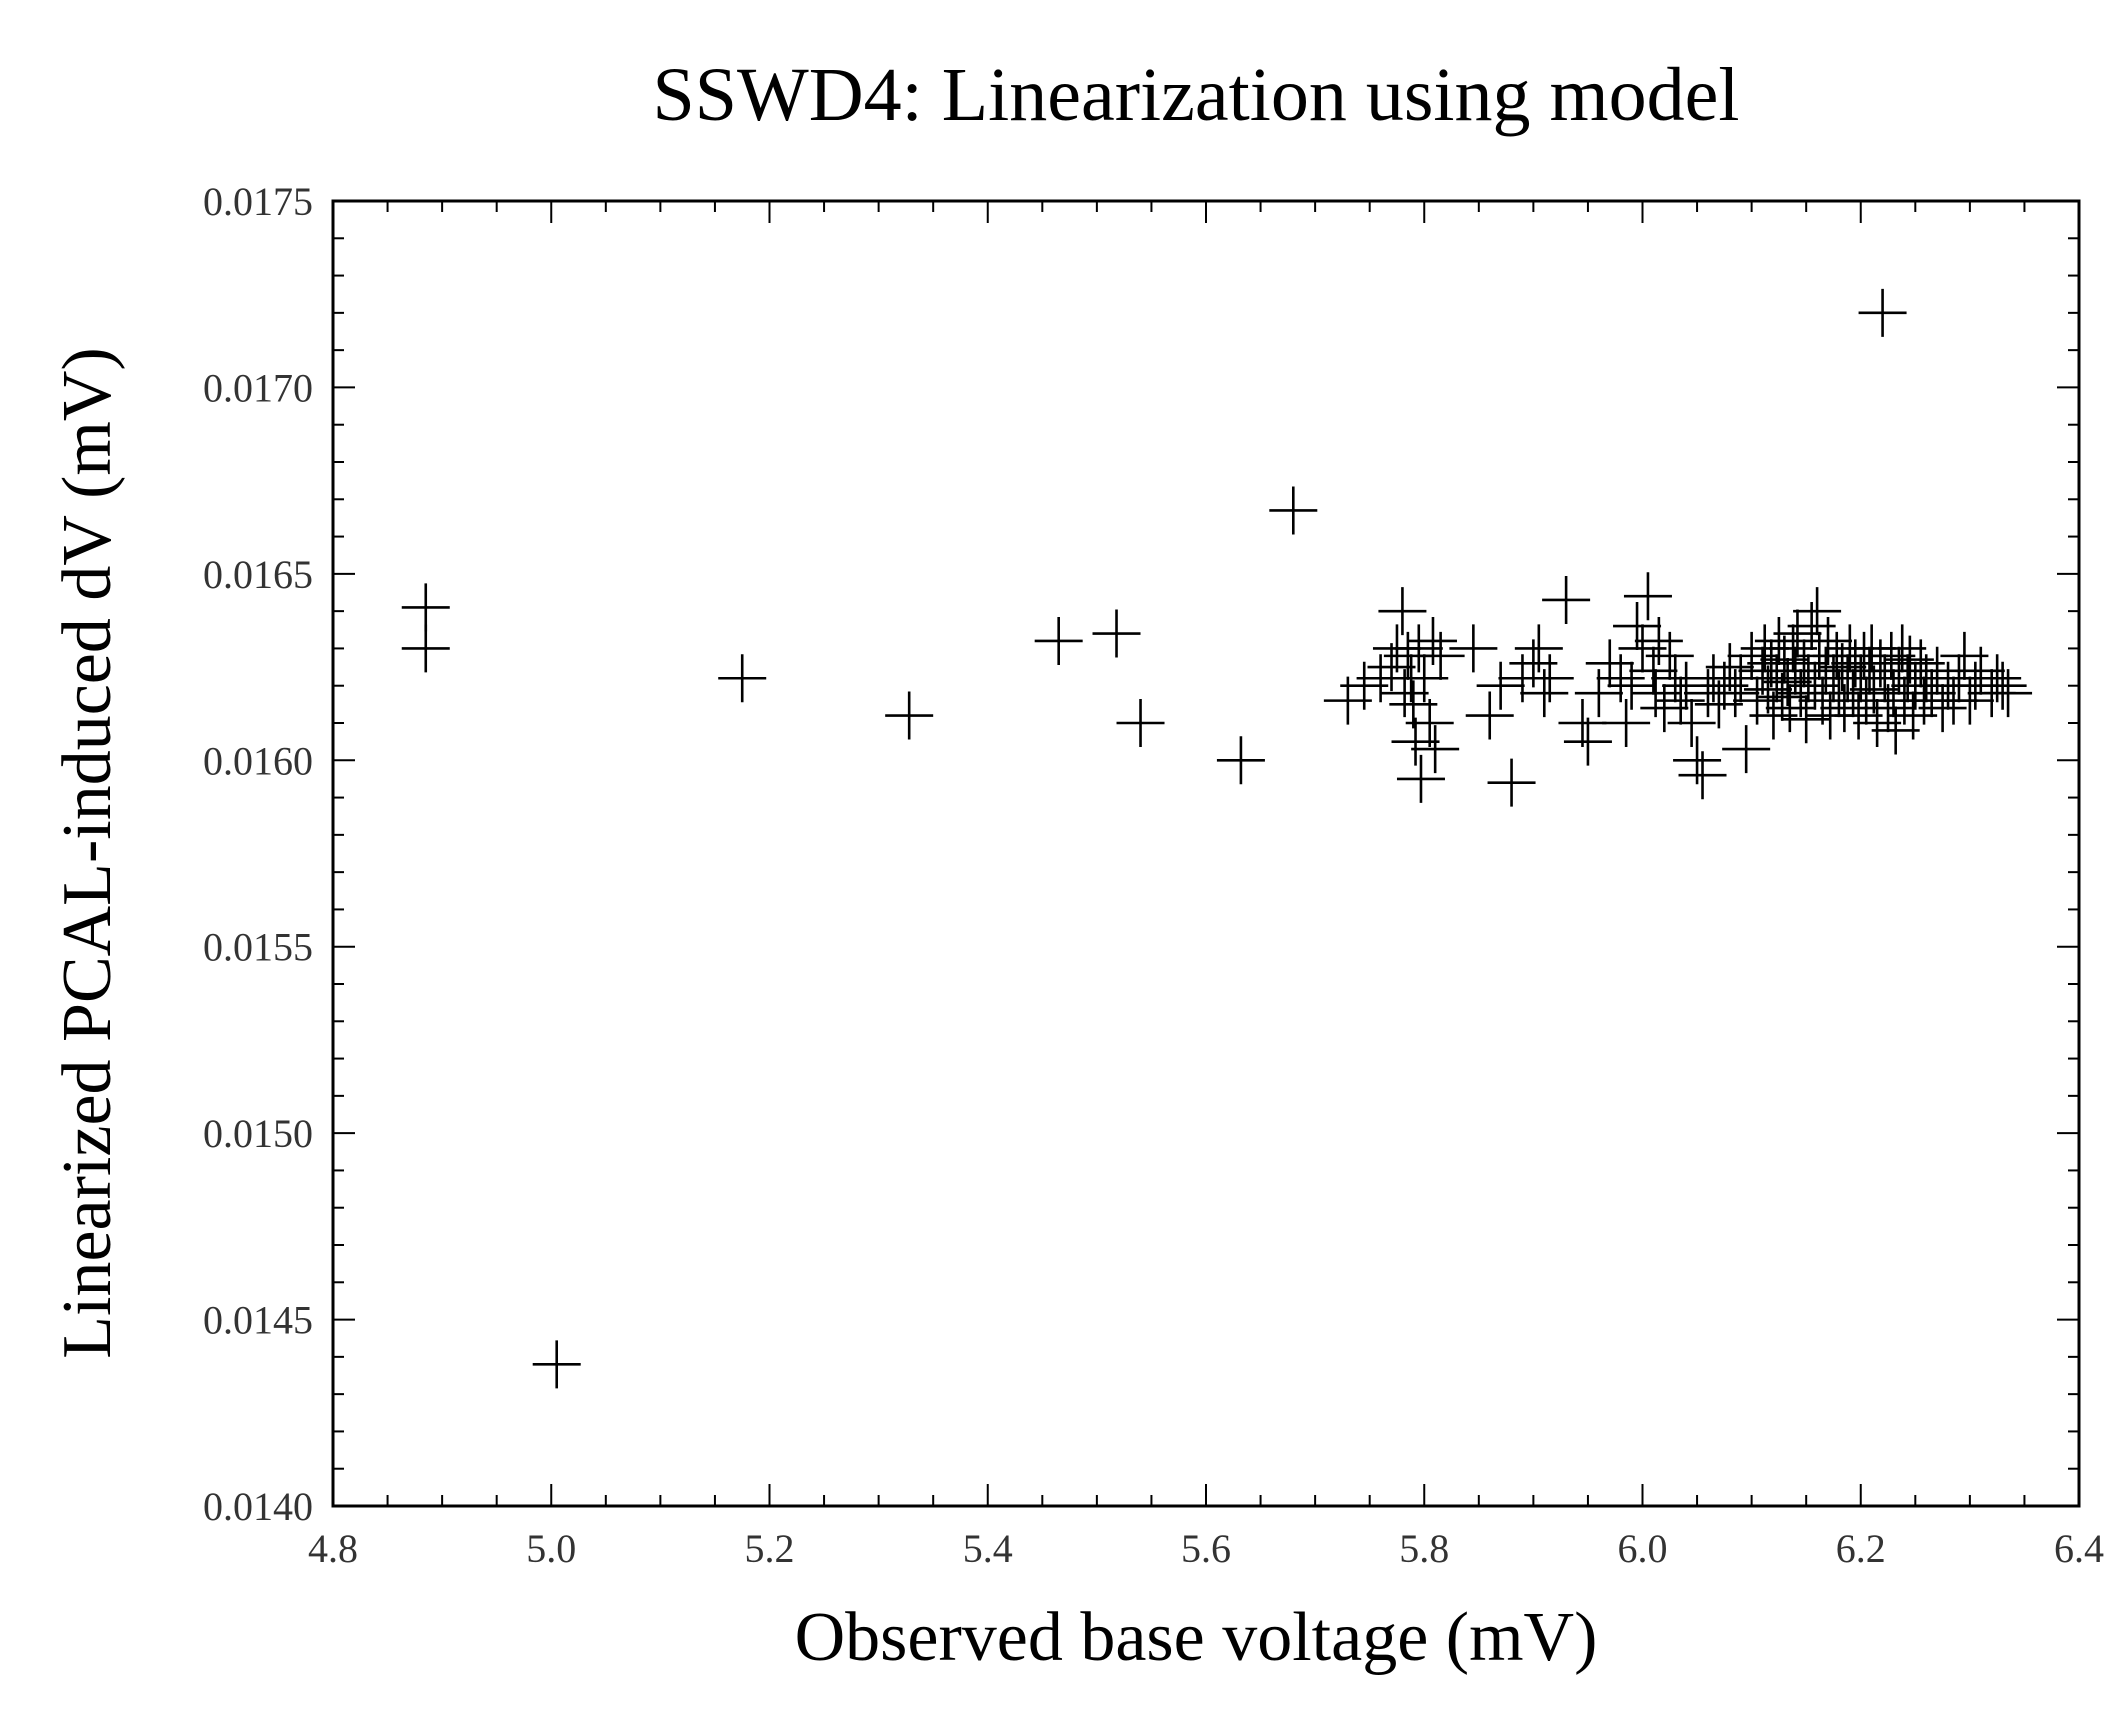  I want to click on y-tick-label: 0.0160, so click(258, 760).